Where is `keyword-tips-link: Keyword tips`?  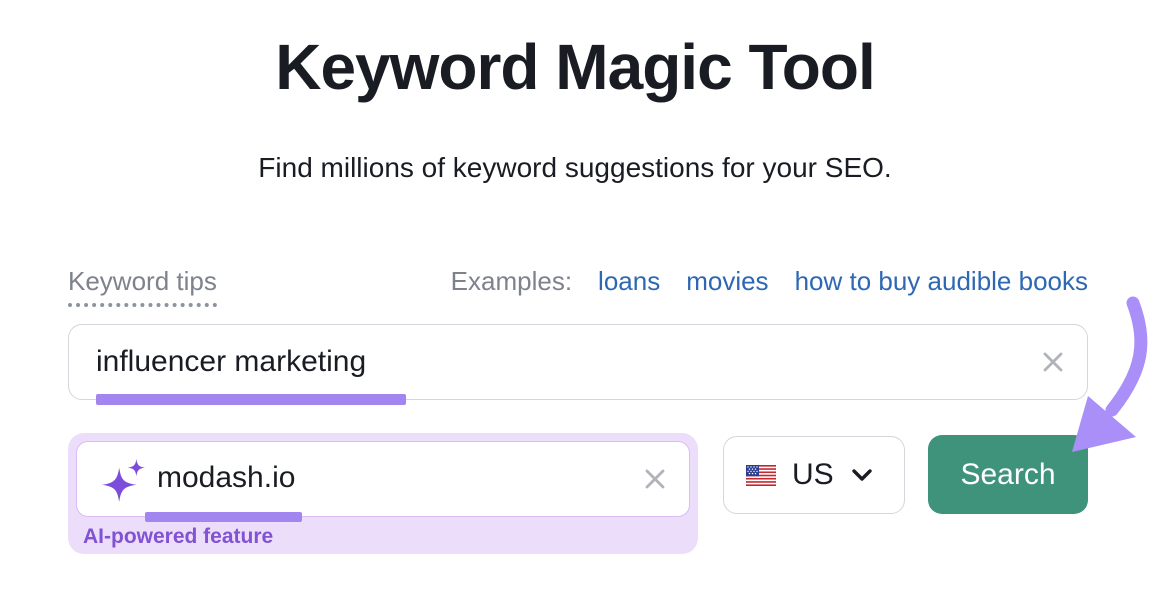 keyword-tips-link: Keyword tips is located at coordinates (142, 286).